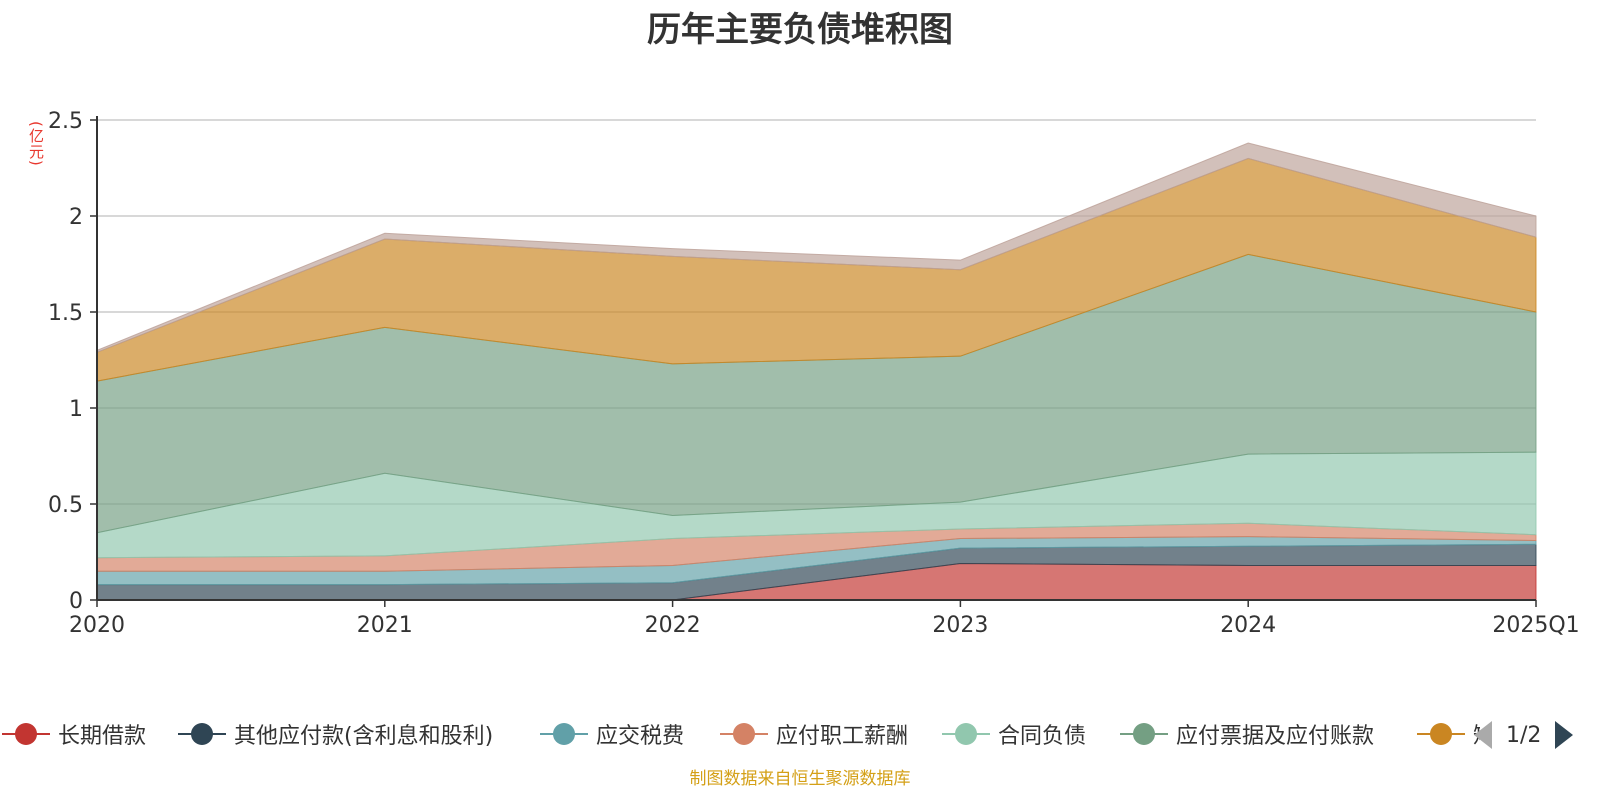 This screenshot has width=1600, height=800. I want to click on x-tick-label: 2022, so click(673, 625).